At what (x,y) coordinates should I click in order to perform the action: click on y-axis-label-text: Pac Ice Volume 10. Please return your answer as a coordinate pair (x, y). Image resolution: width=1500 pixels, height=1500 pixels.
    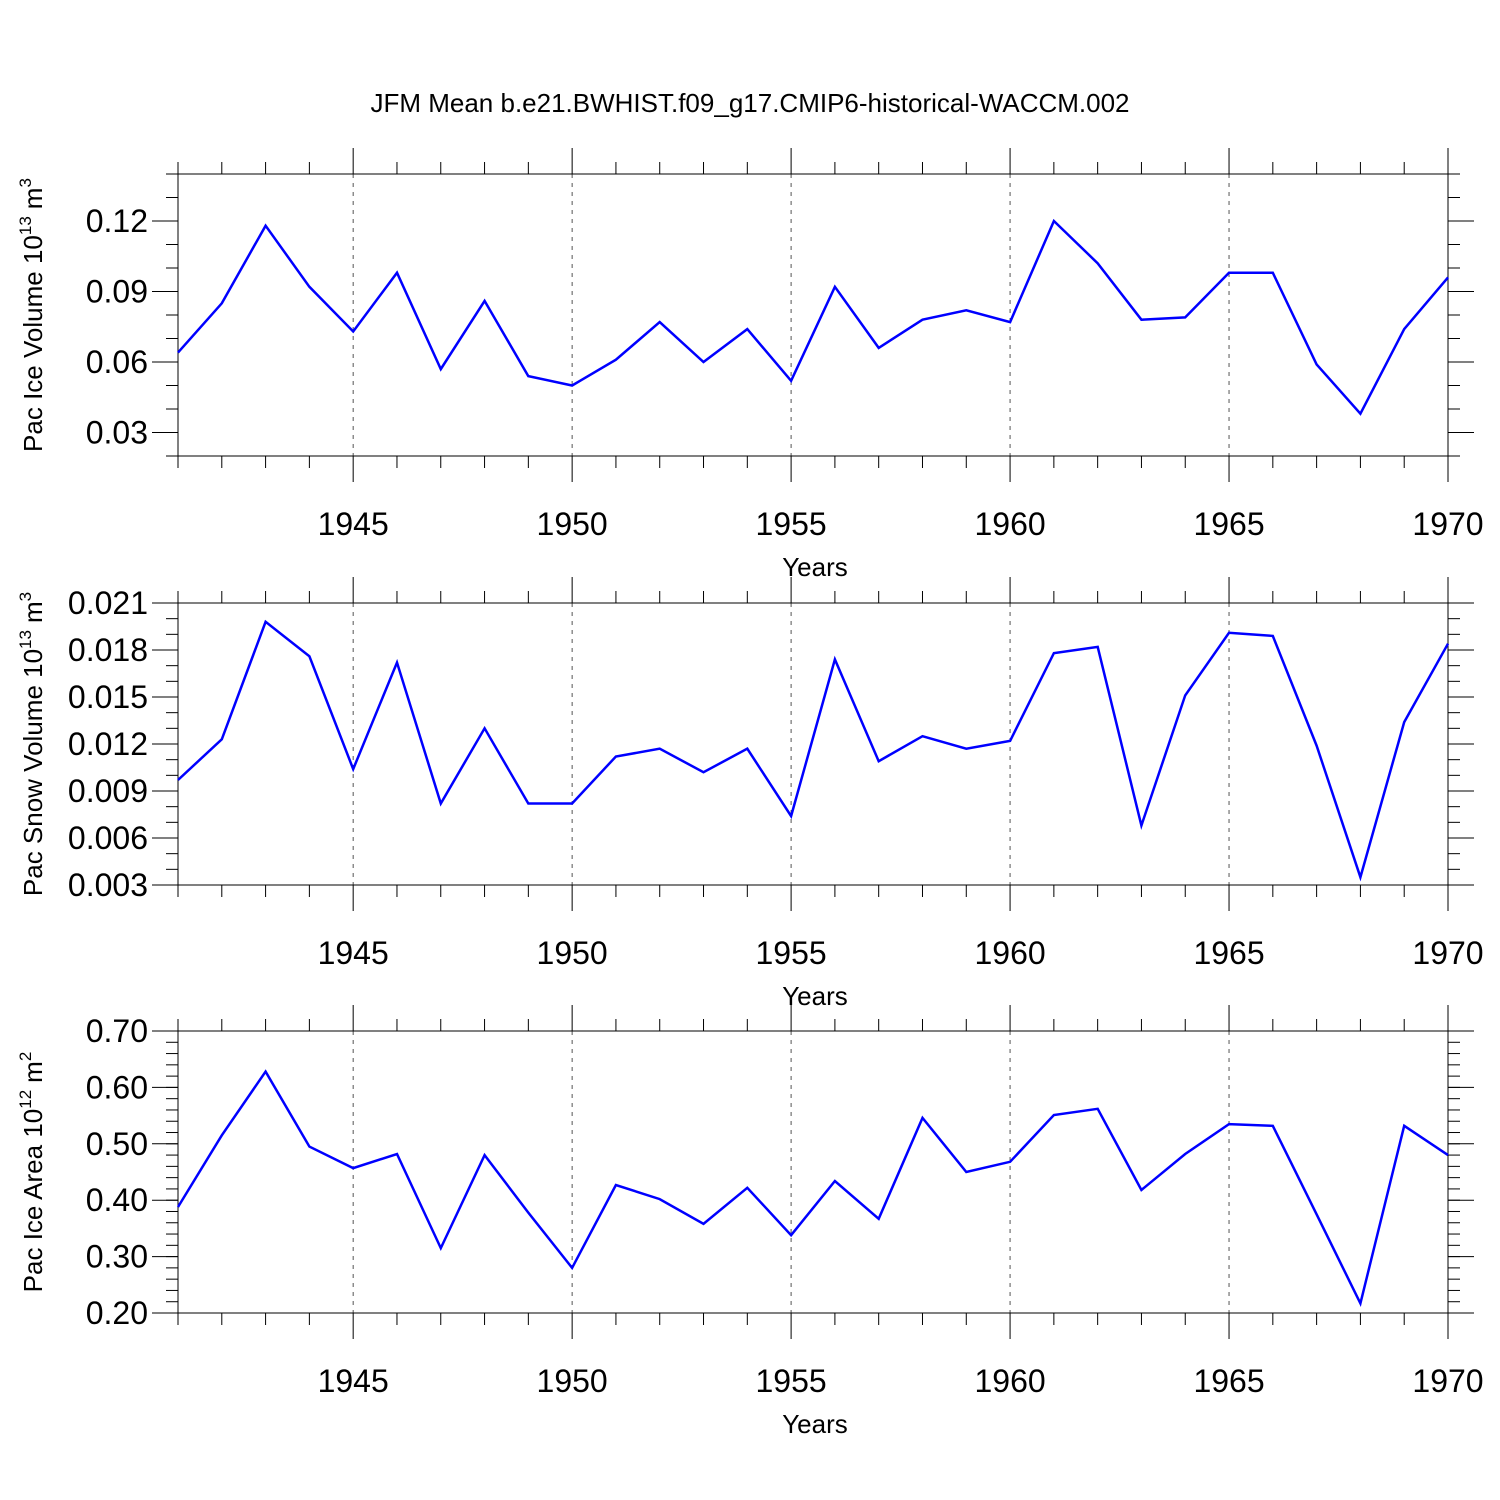
    Looking at the image, I should click on (33, 343).